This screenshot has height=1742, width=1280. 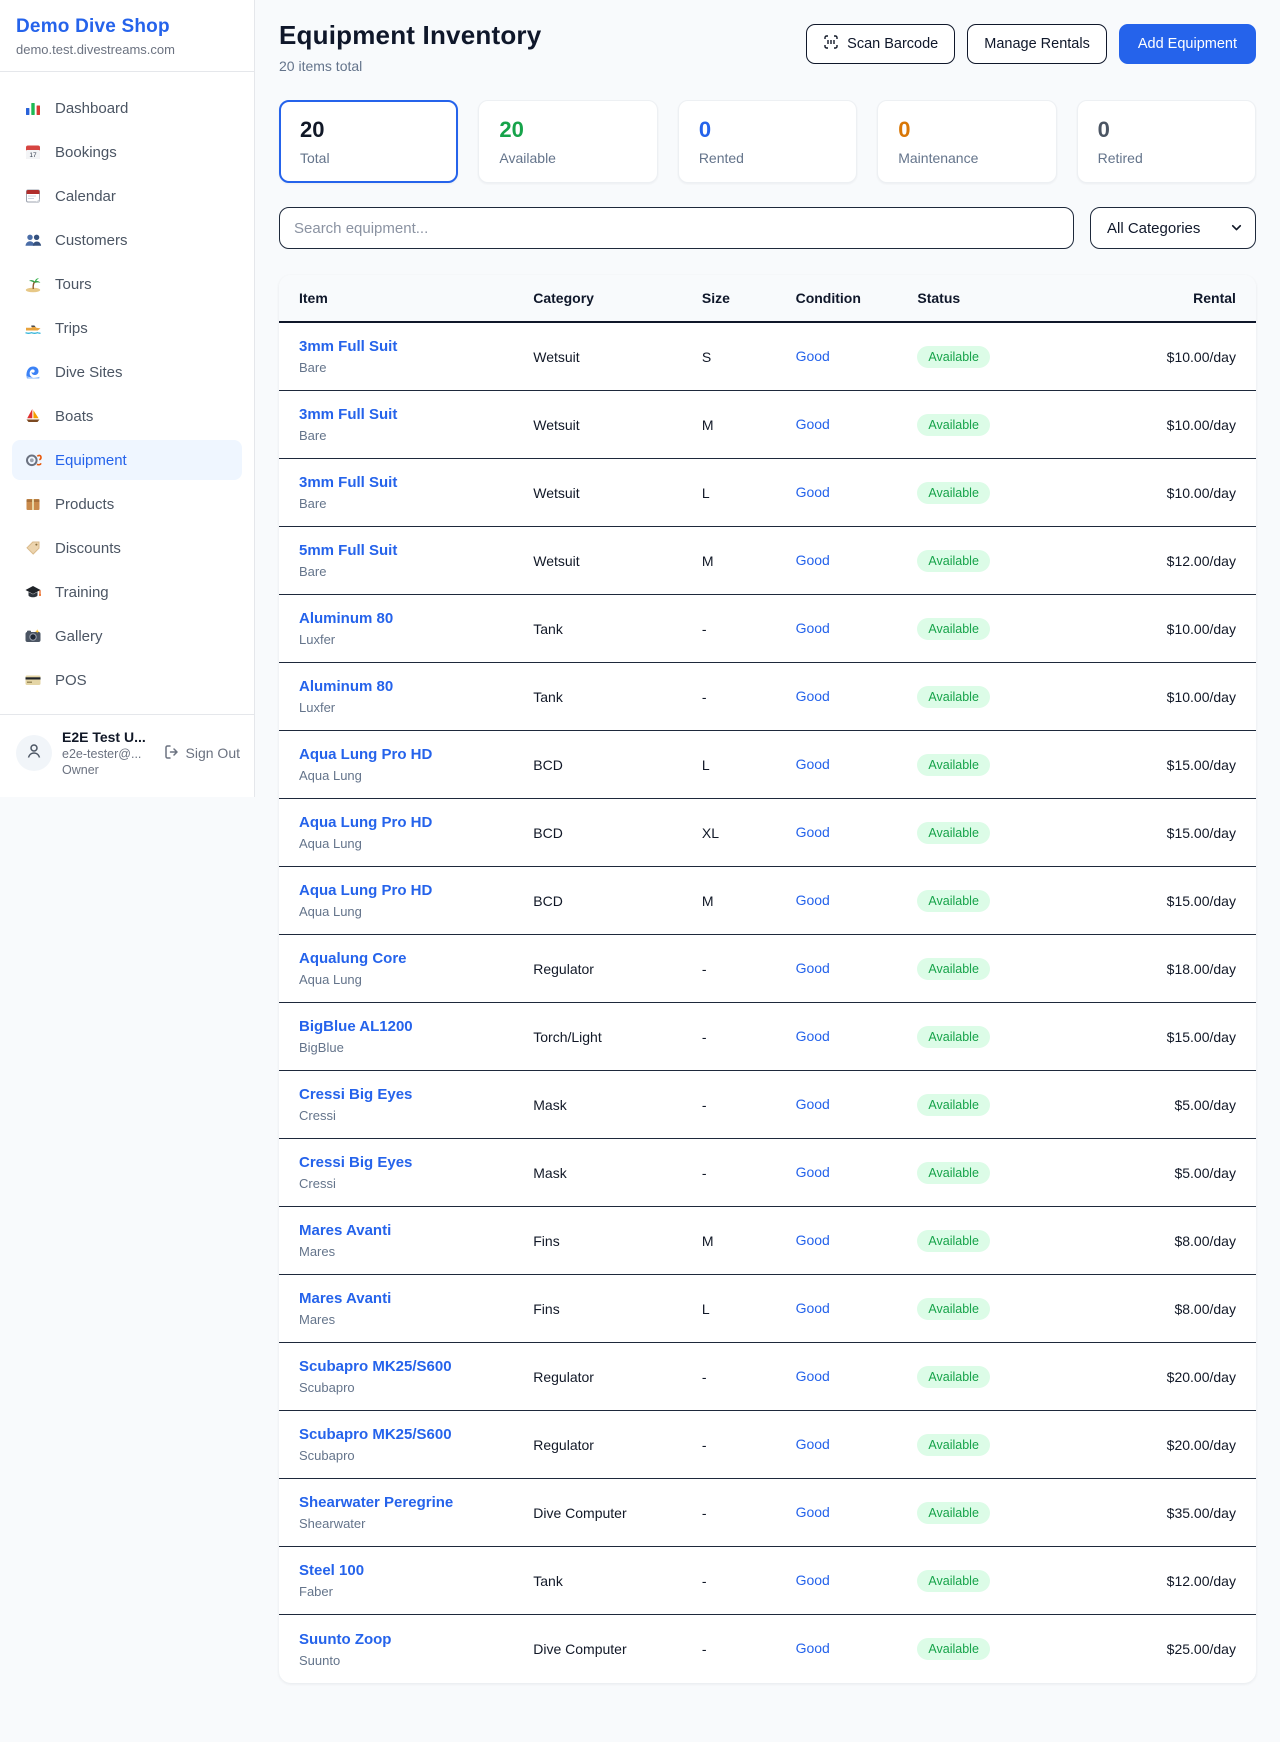 I want to click on sidebar-item-label: Dashboard, so click(x=92, y=108).